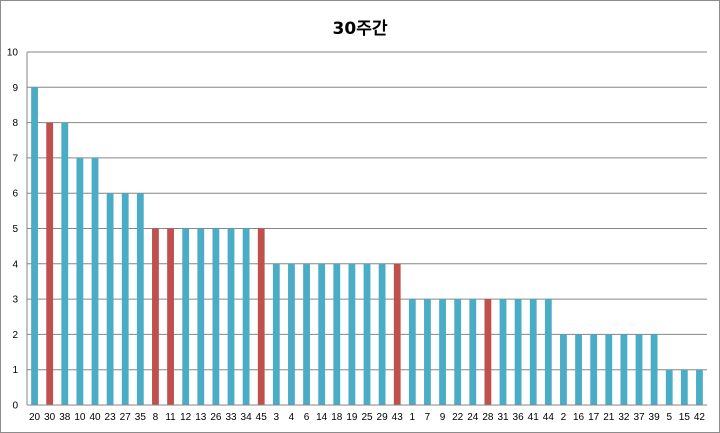  Describe the element at coordinates (383, 417) in the screenshot. I see `x-tick-label: 29` at that location.